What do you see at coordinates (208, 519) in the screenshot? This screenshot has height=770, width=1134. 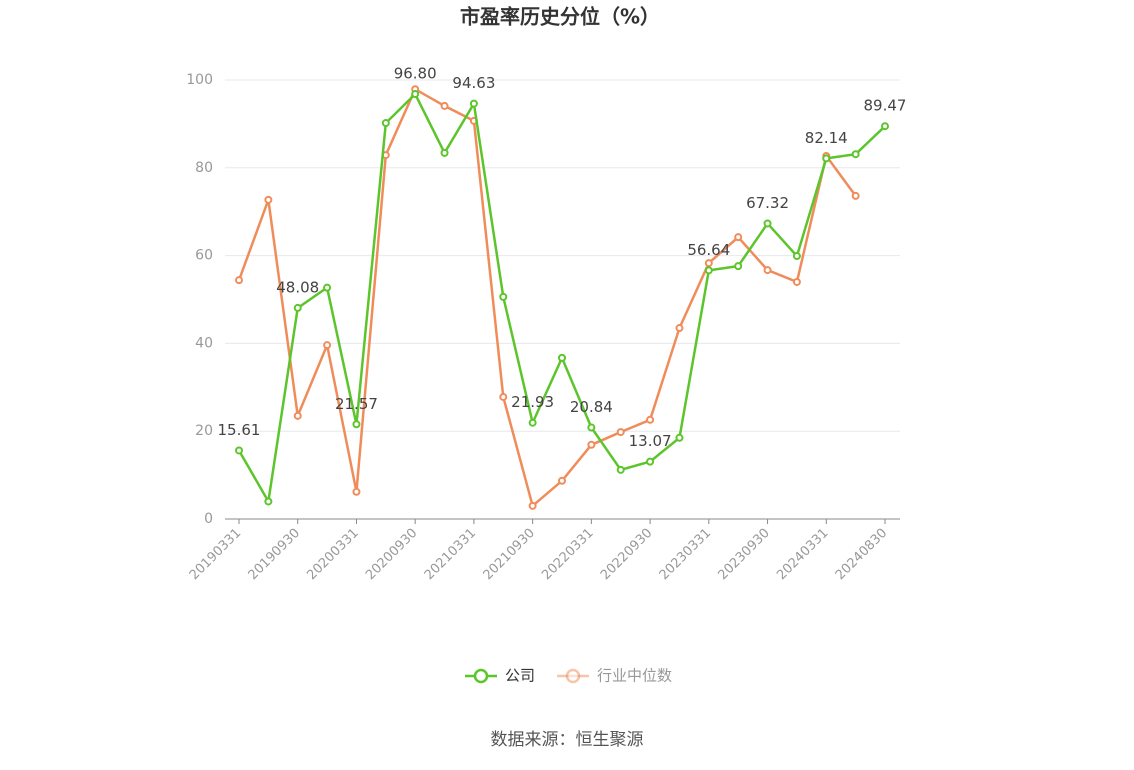 I see `y-tick-label: 0` at bounding box center [208, 519].